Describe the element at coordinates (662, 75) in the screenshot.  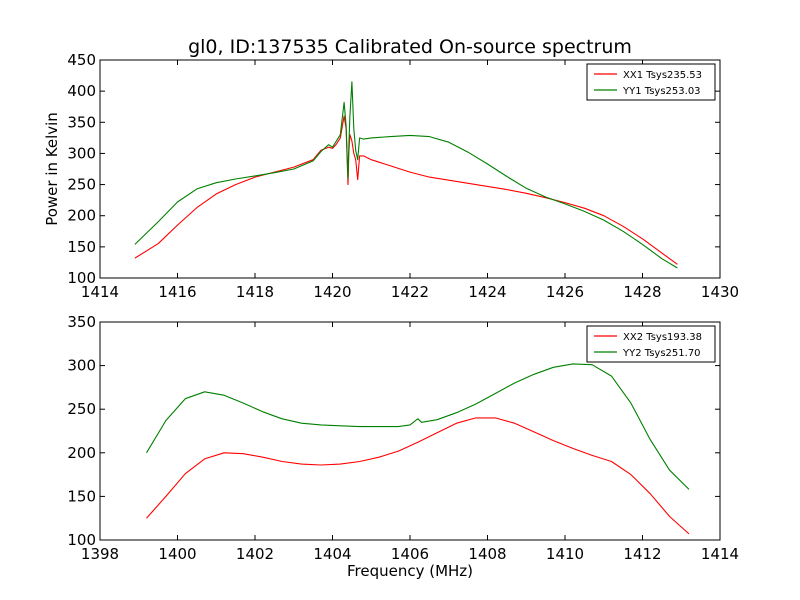
I see `legend-entry: XX1 Tsys235.53` at that location.